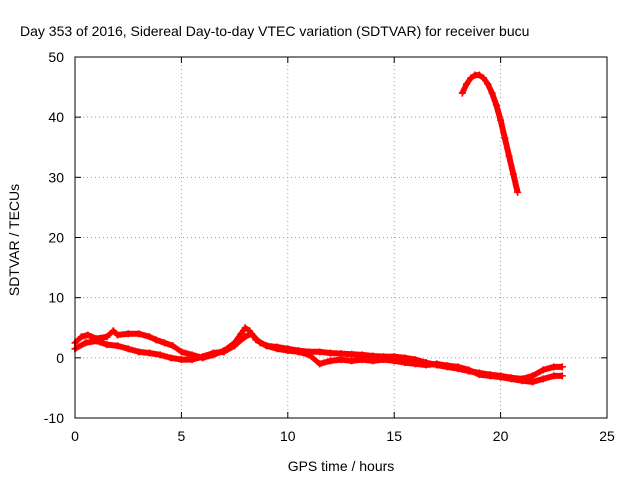  I want to click on x-tick-label: 25, so click(607, 436).